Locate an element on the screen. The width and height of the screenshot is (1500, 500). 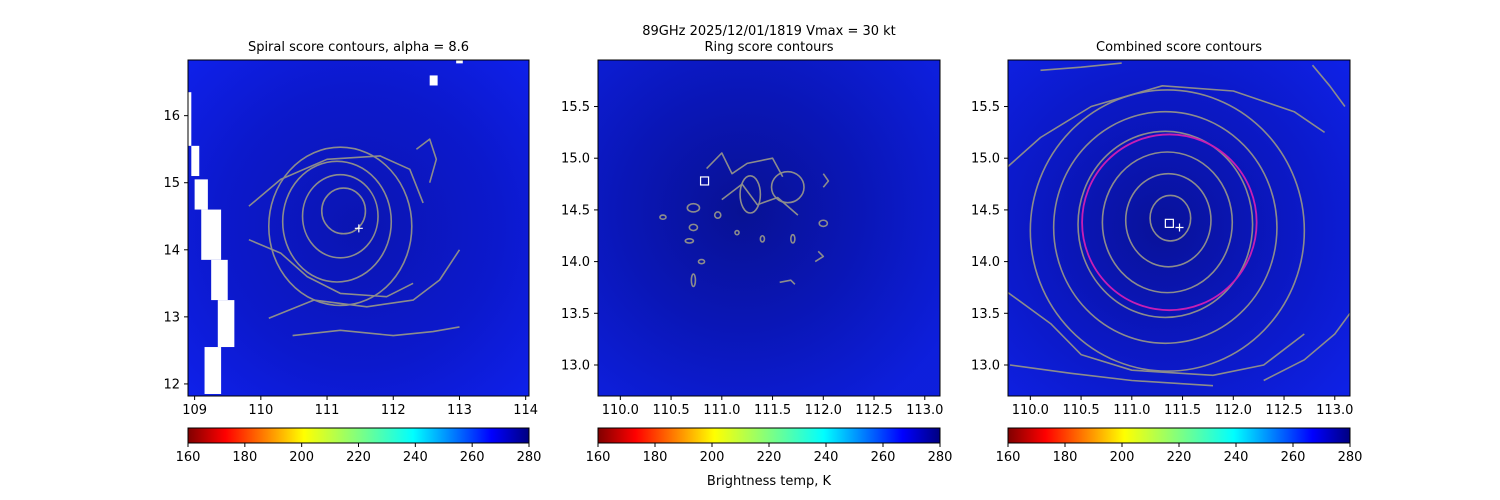
y-tick-label: 16 is located at coordinates (171, 116).